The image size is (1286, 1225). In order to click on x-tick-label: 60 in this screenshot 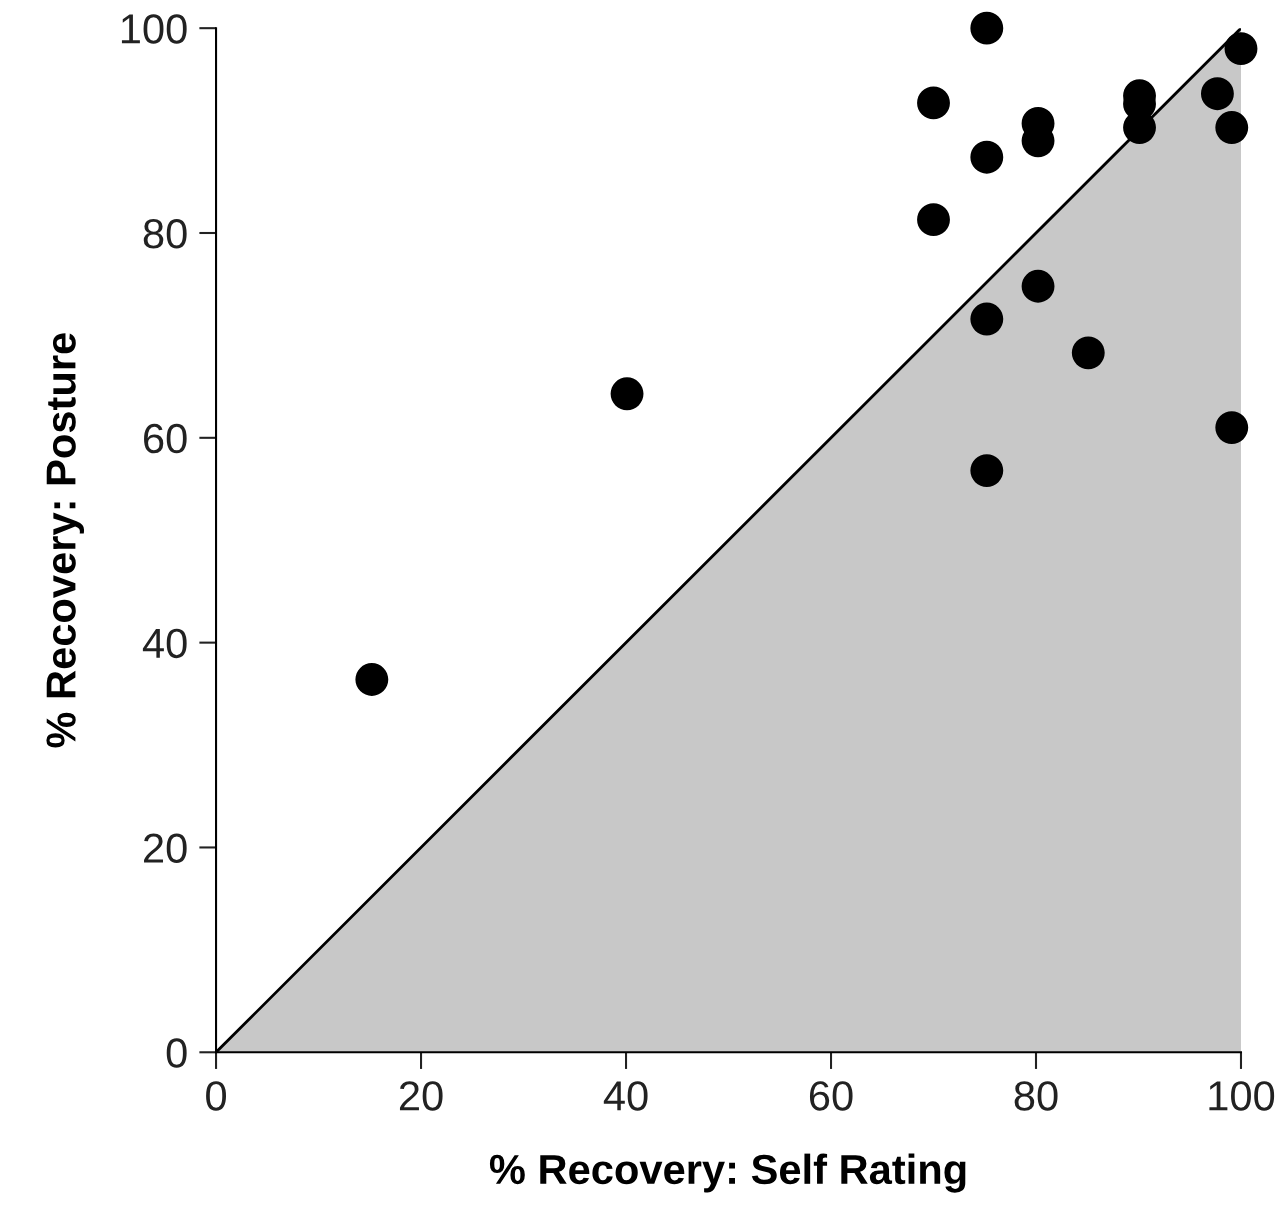, I will do `click(831, 1096)`.